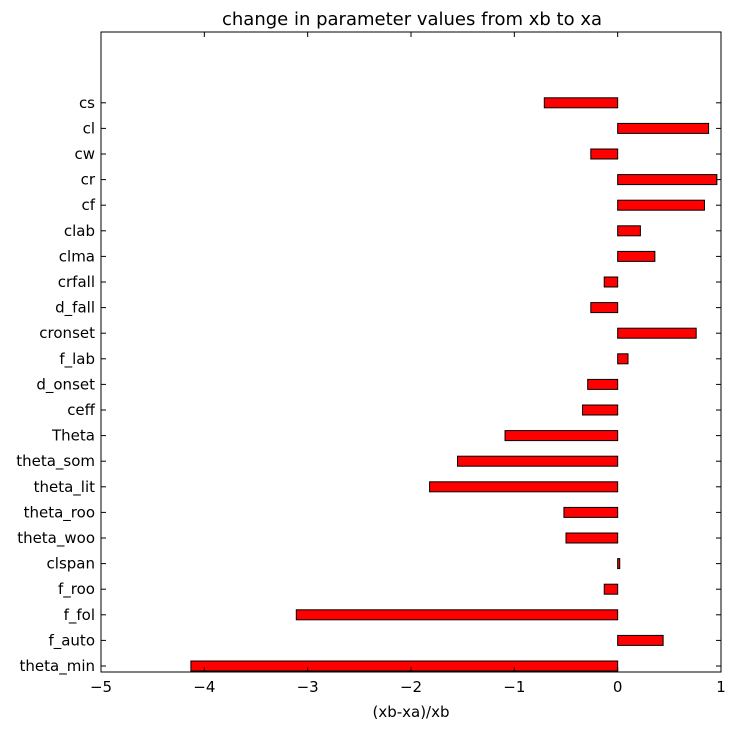 The height and width of the screenshot is (730, 734). Describe the element at coordinates (88, 180) in the screenshot. I see `y-tick-label: cr` at that location.